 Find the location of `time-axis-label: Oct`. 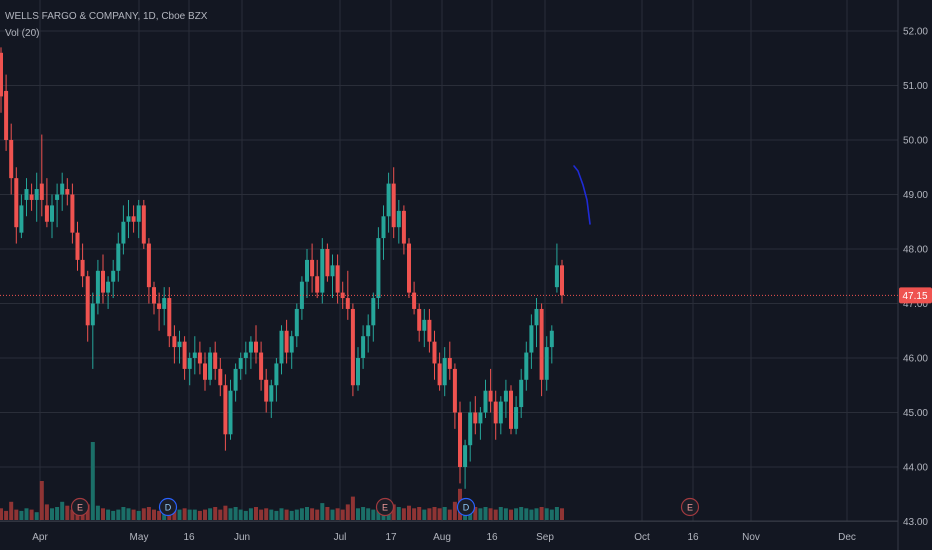

time-axis-label: Oct is located at coordinates (642, 537).